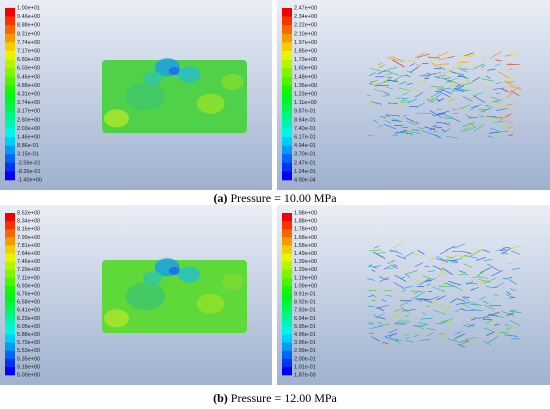 The height and width of the screenshot is (409, 550). Describe the element at coordinates (28, 343) in the screenshot. I see `colorbar-label: 5.70e+00` at that location.